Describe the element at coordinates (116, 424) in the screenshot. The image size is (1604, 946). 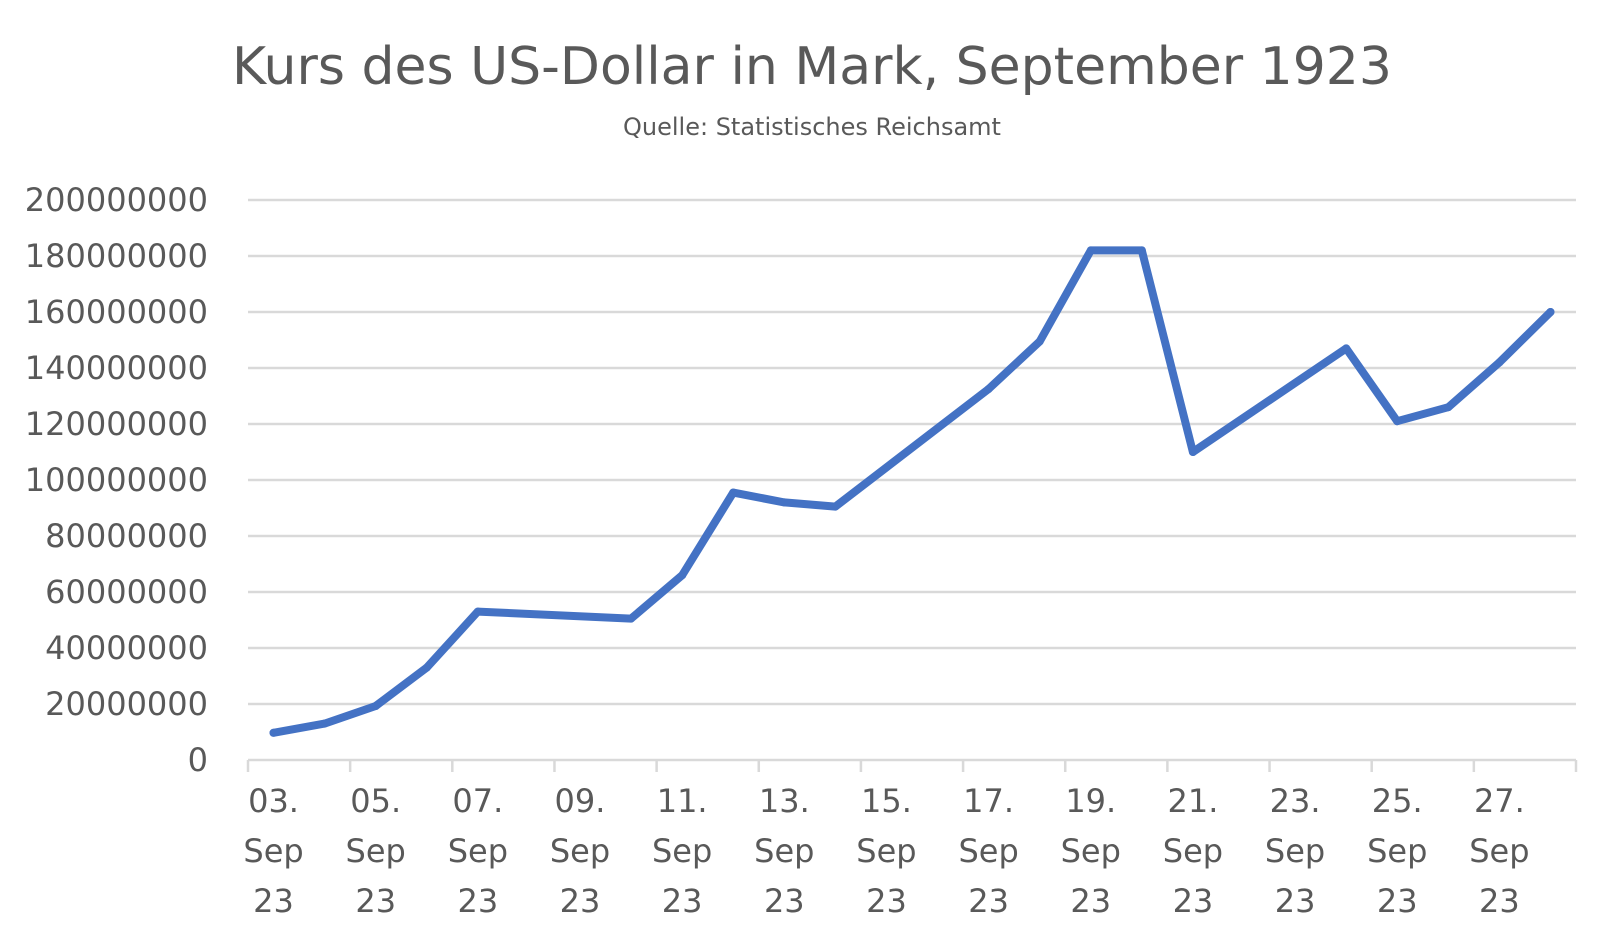
I see `y-tick-label: 120000000` at that location.